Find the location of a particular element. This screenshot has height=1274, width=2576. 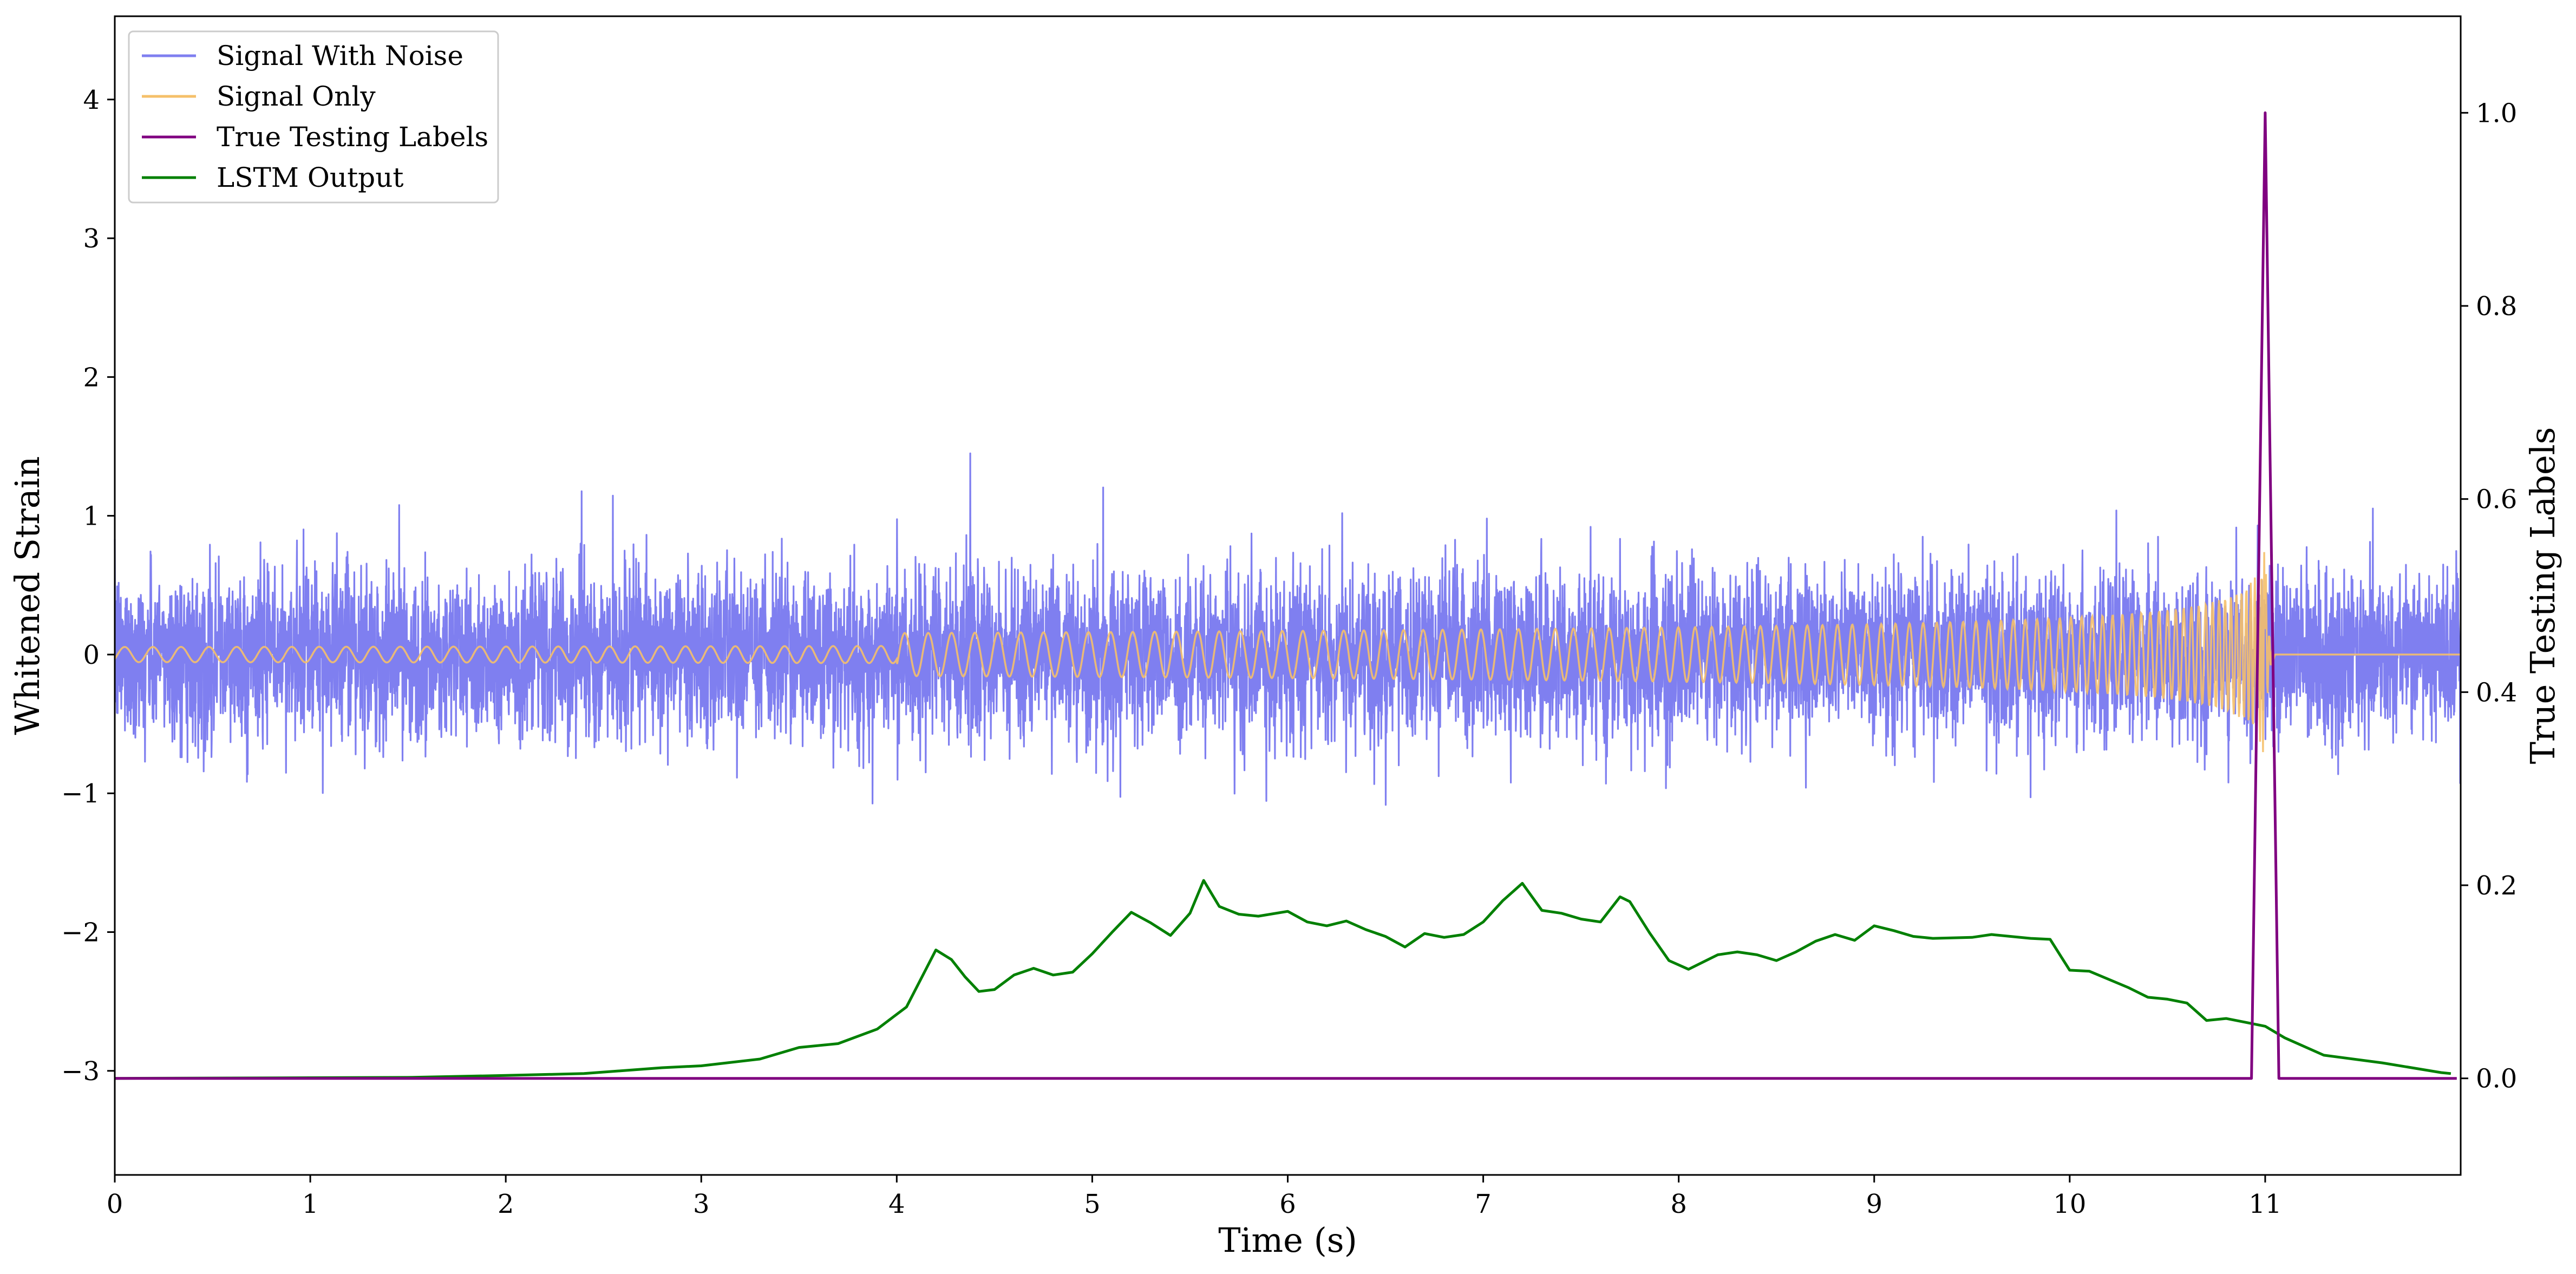

y-axis-right: 0.0 0.2 0.4 0.6 0.8 1.0 is located at coordinates (2489, 596).